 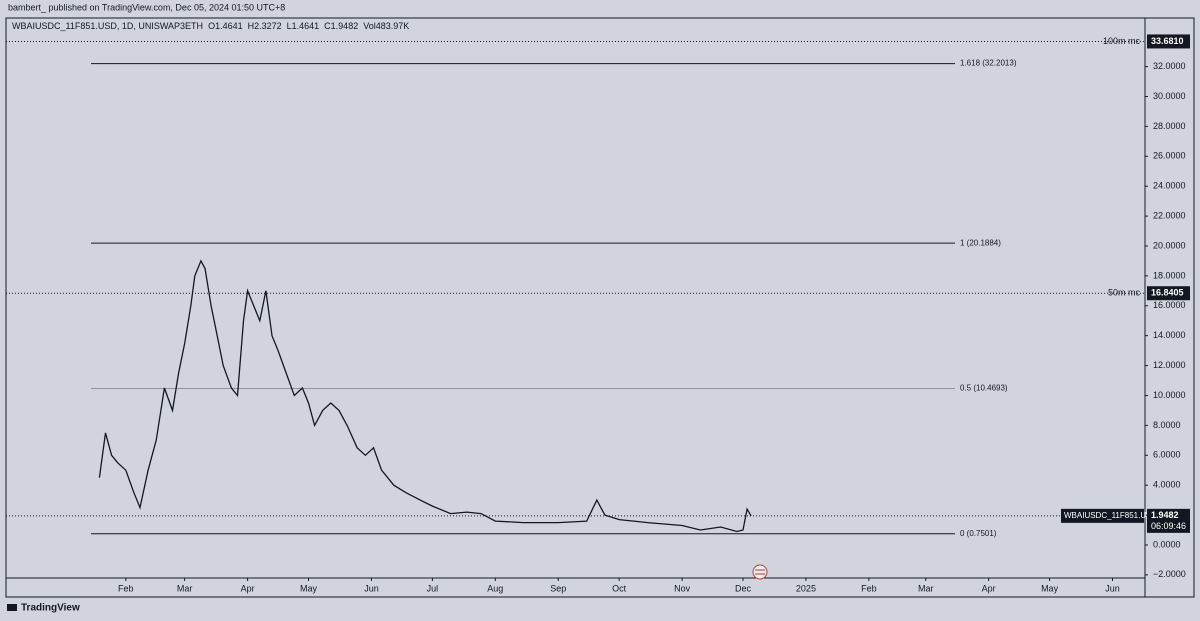 I want to click on y-tick-label: 14.0000, so click(x=1169, y=335).